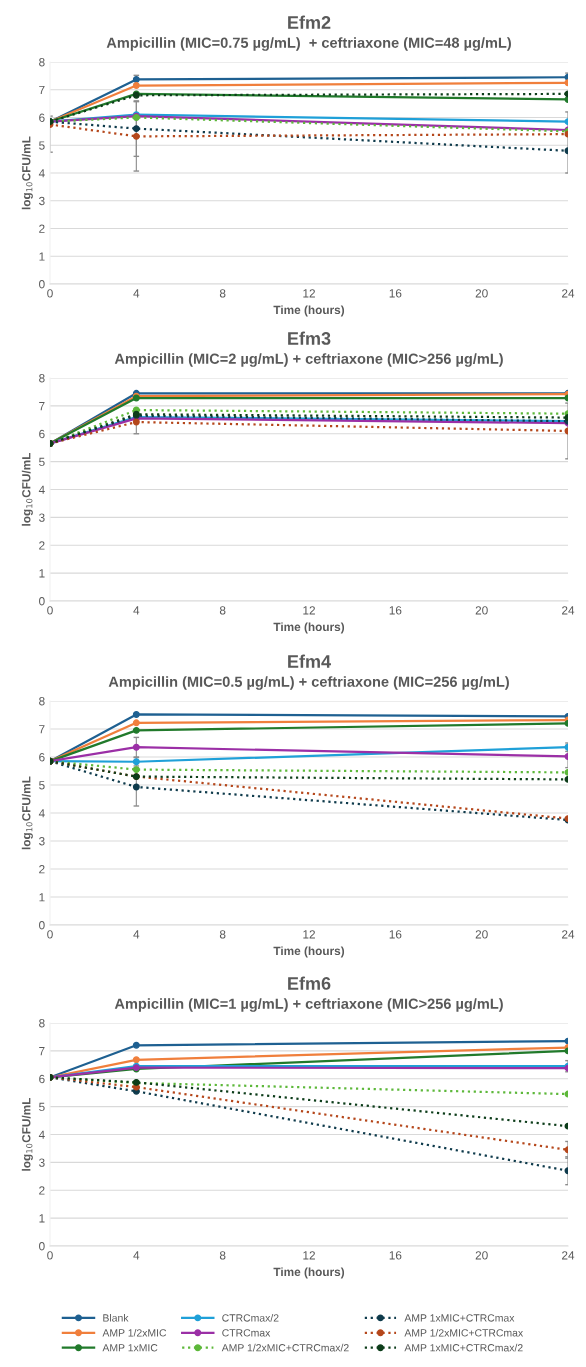  Describe the element at coordinates (250, 1317) in the screenshot. I see `legend-label: CTRCmax/2` at that location.